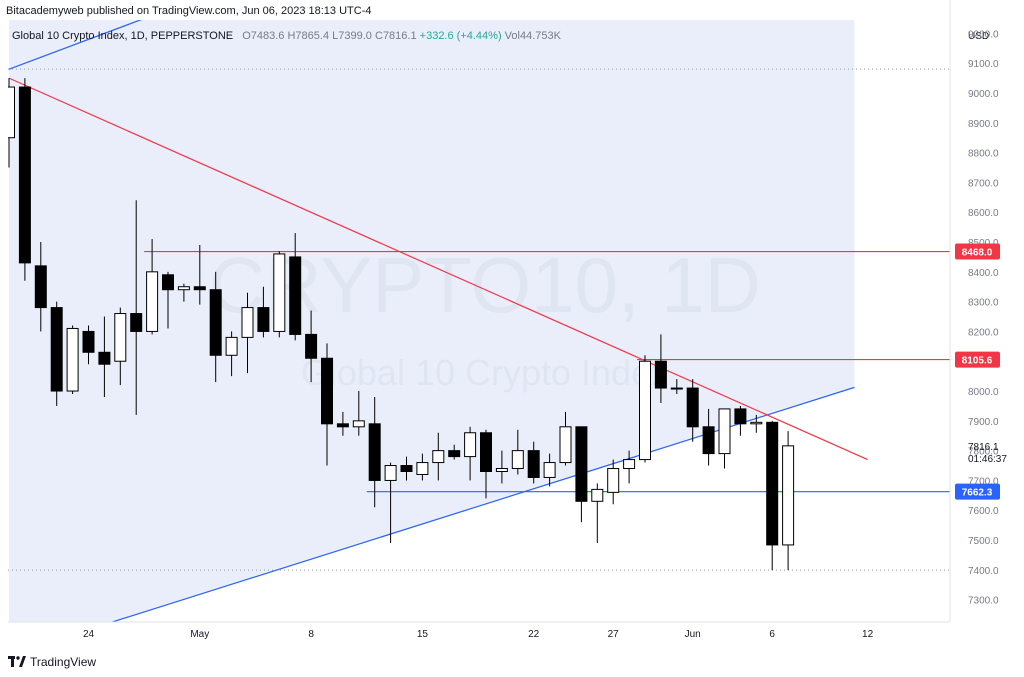  Describe the element at coordinates (868, 634) in the screenshot. I see `x-tick-label: 12` at that location.